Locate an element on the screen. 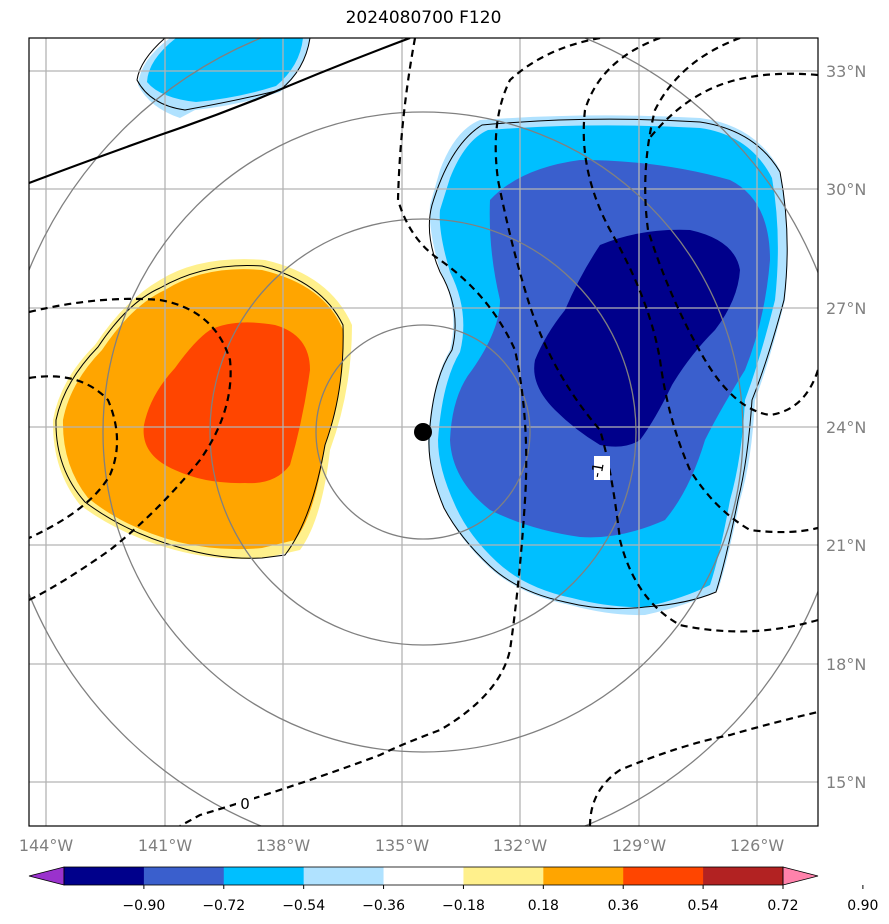  storm-center-marker is located at coordinates (423, 432).